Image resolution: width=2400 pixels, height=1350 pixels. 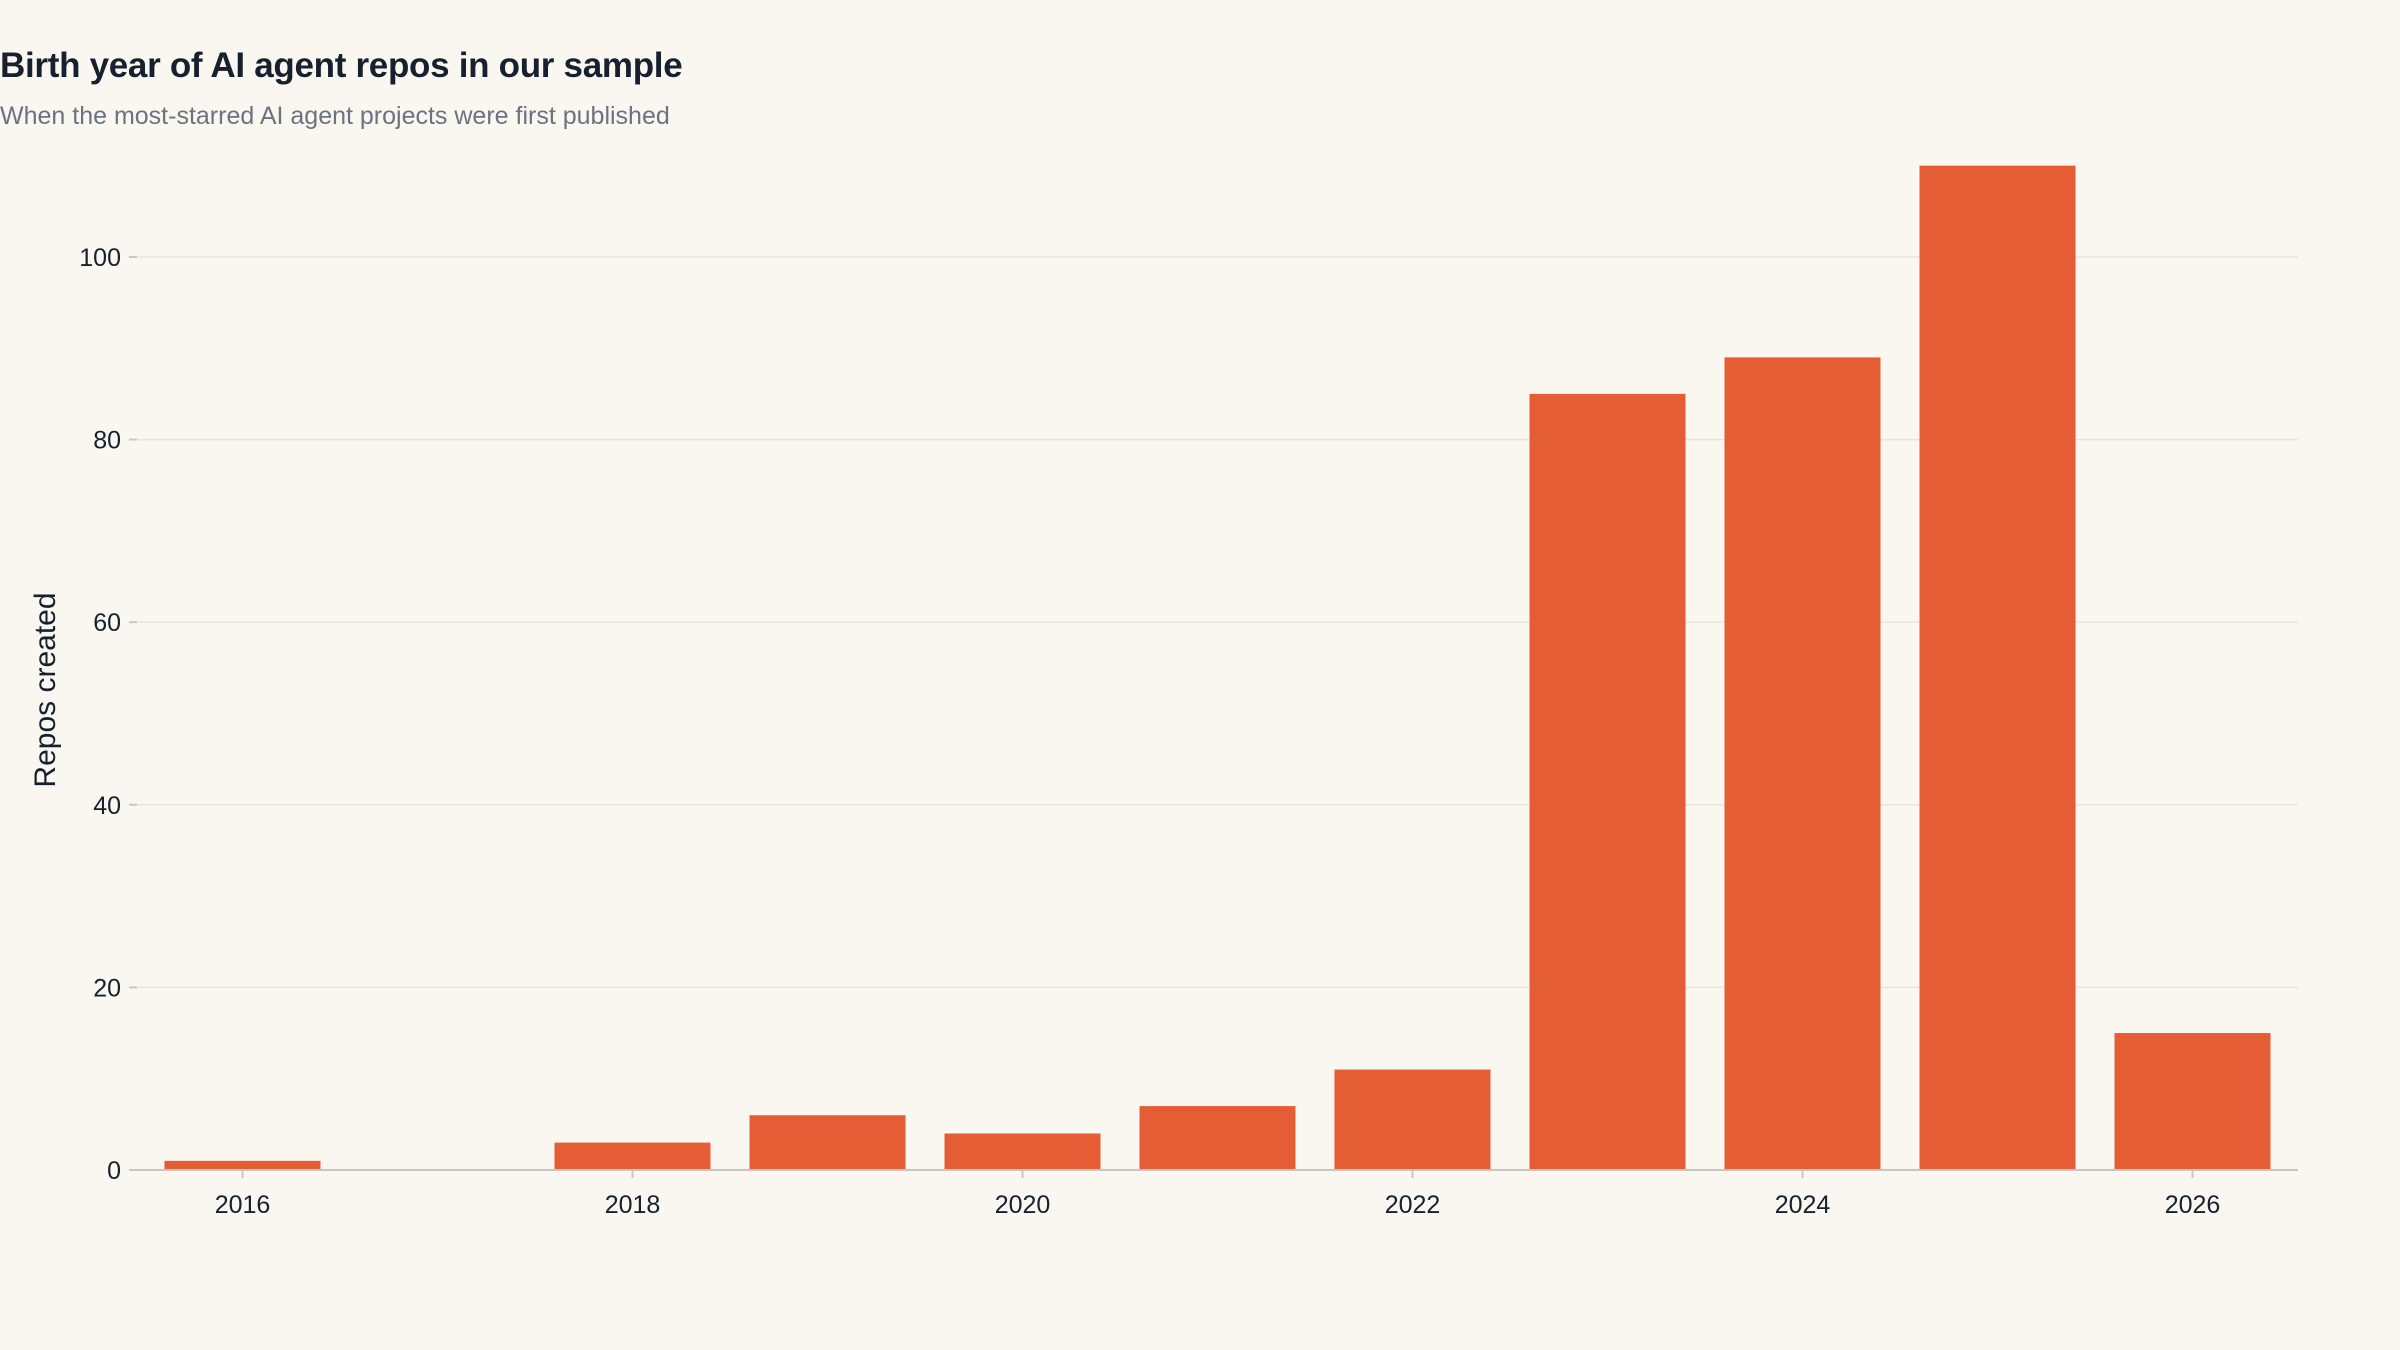 What do you see at coordinates (107, 806) in the screenshot?
I see `y-tick-label: 40` at bounding box center [107, 806].